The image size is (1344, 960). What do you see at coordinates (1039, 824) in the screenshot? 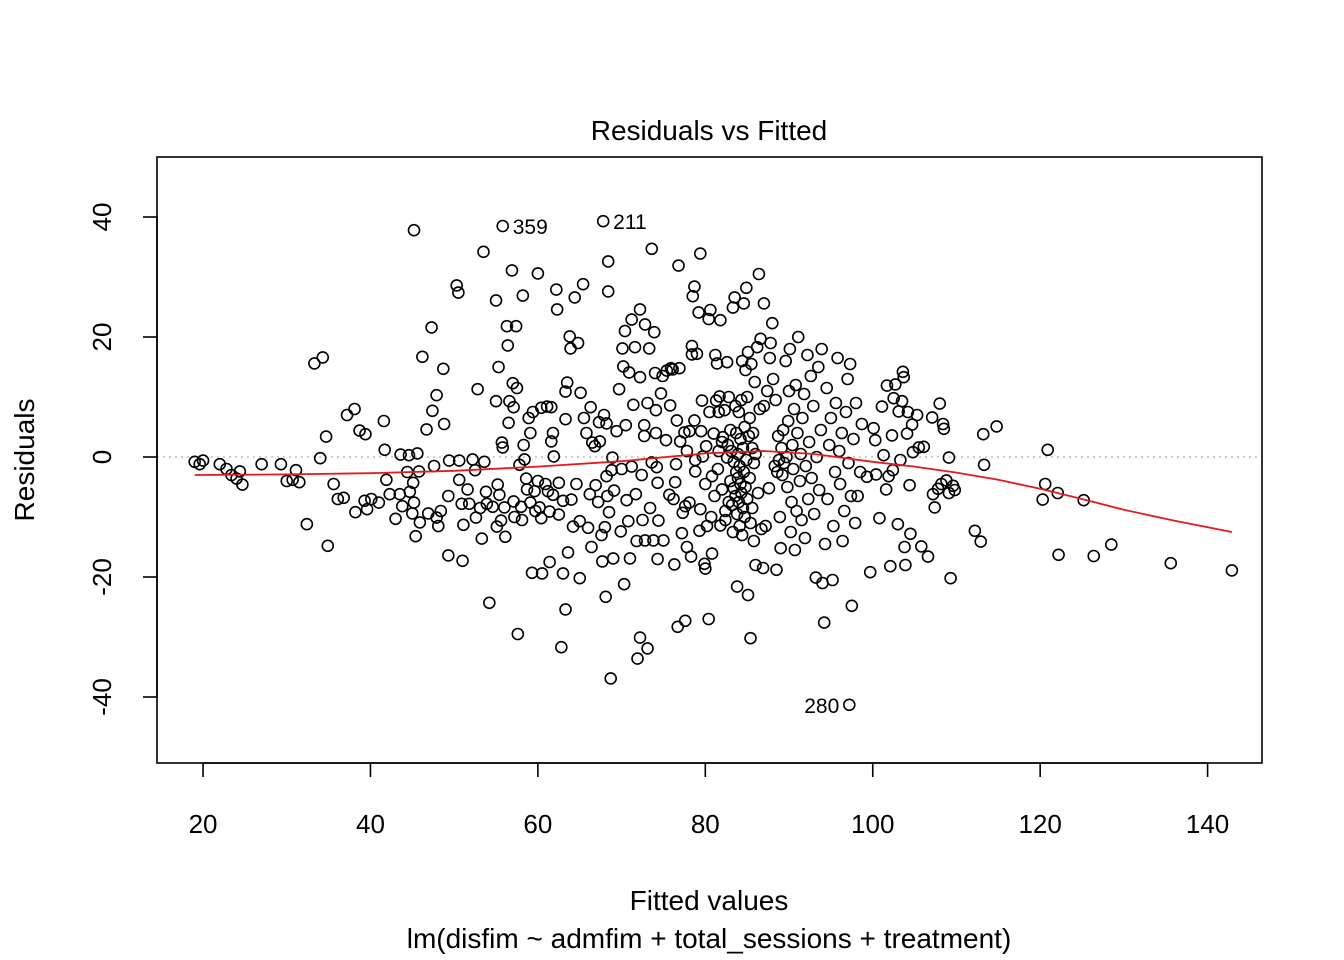
I see `x-tick-label: 120` at bounding box center [1039, 824].